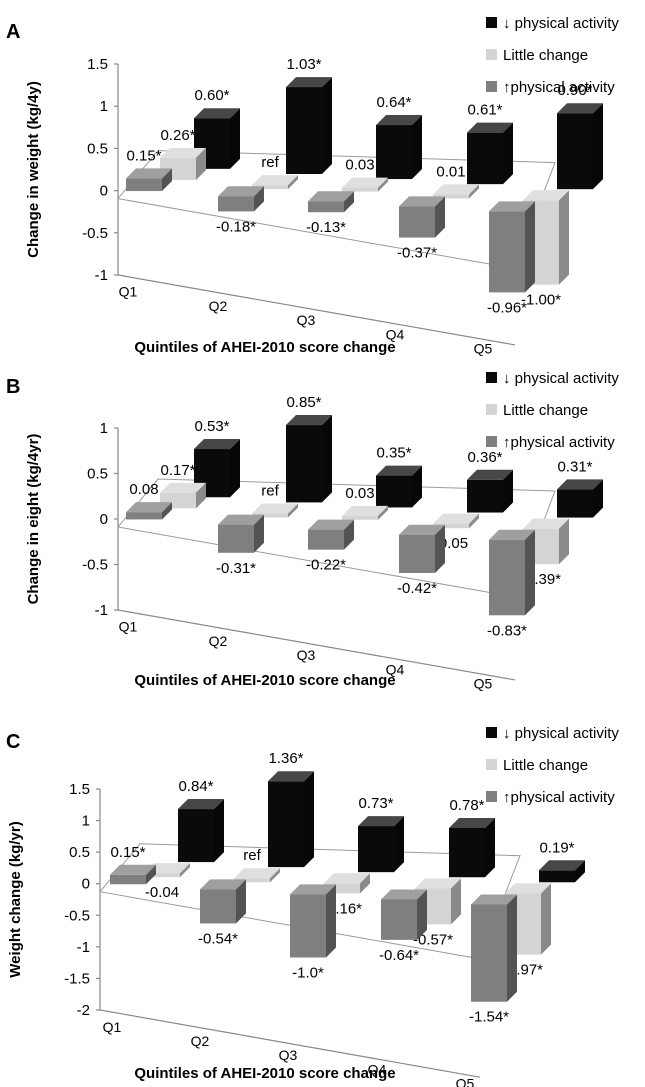 The height and width of the screenshot is (1087, 645). Describe the element at coordinates (574, 90) in the screenshot. I see `data-label: 0.90*` at that location.